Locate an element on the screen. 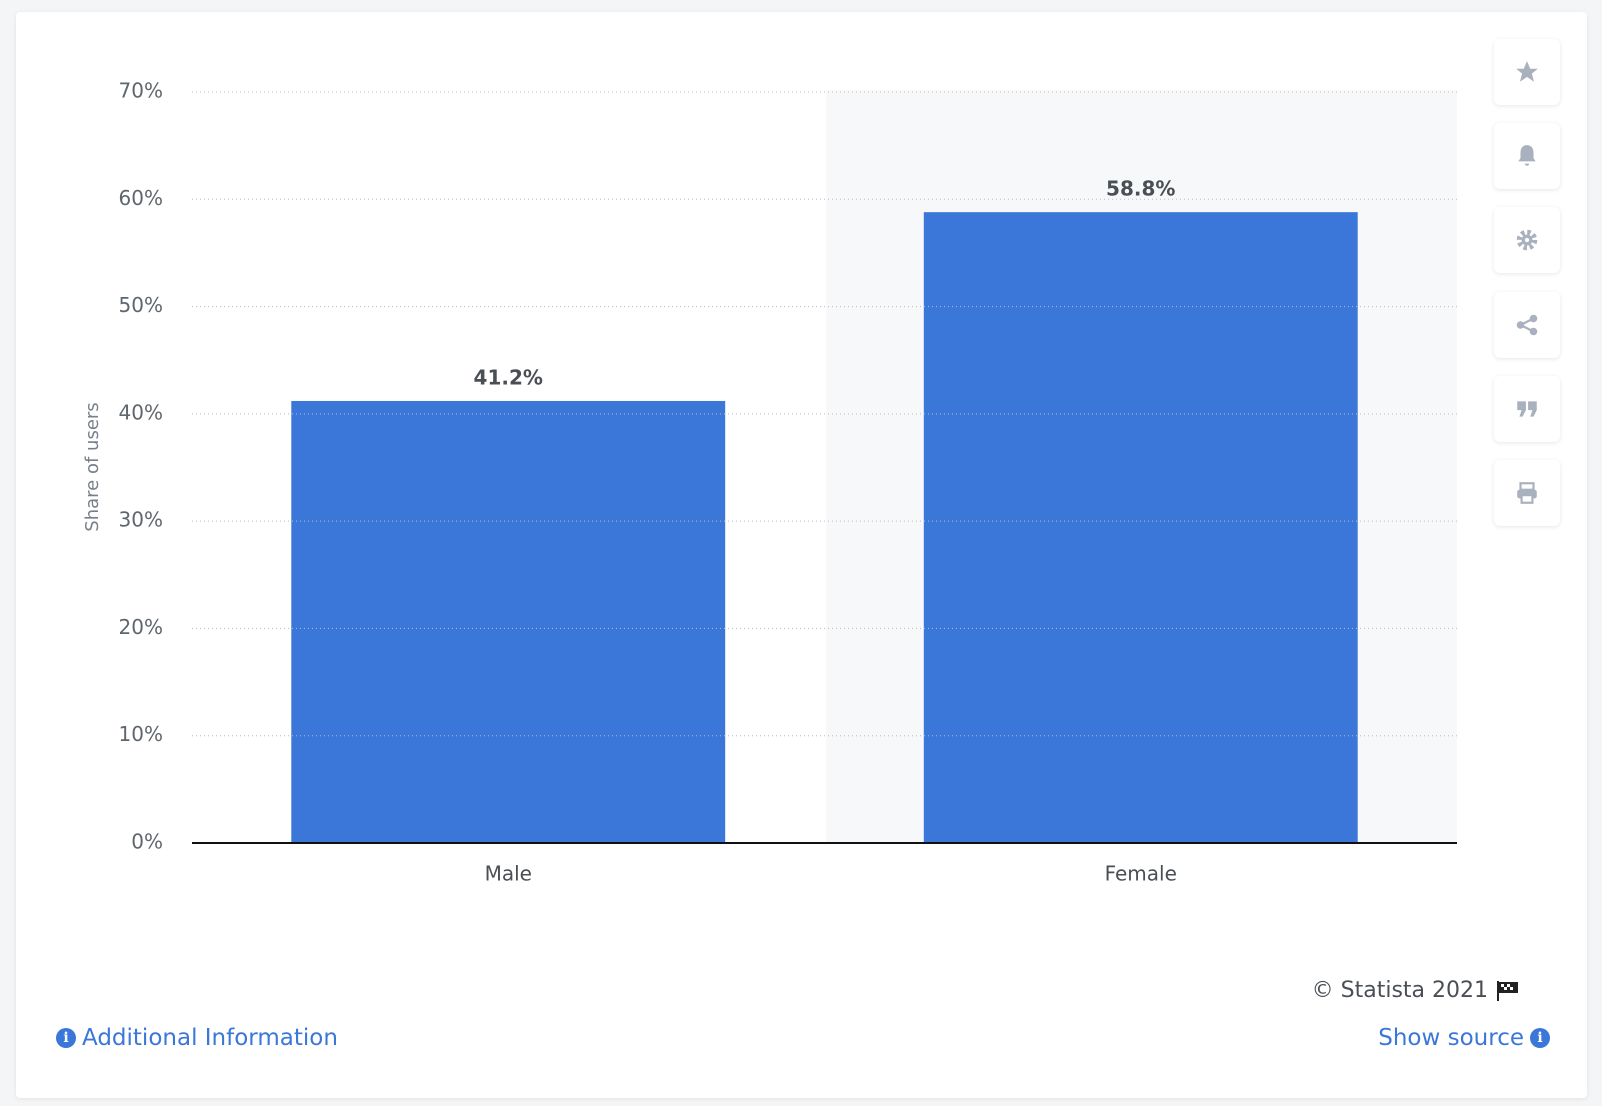  show-source-link: Show source i is located at coordinates (1464, 1038).